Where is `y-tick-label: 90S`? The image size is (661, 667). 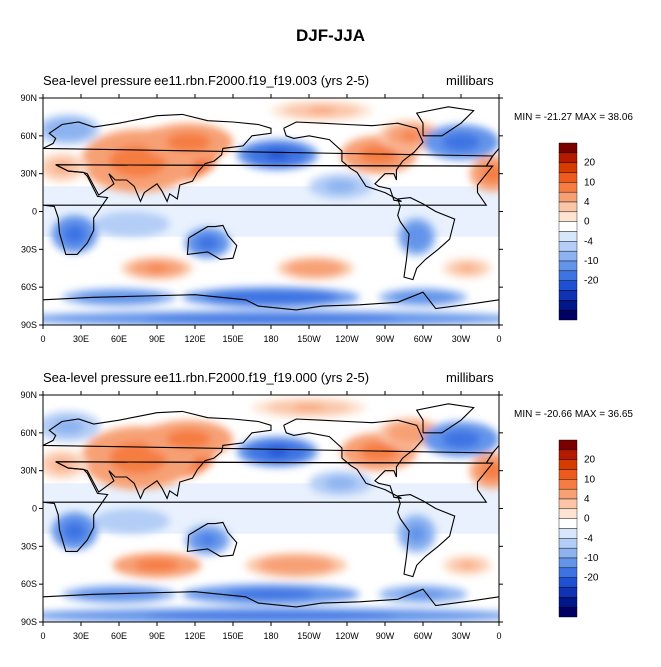 y-tick-label: 90S is located at coordinates (29, 325).